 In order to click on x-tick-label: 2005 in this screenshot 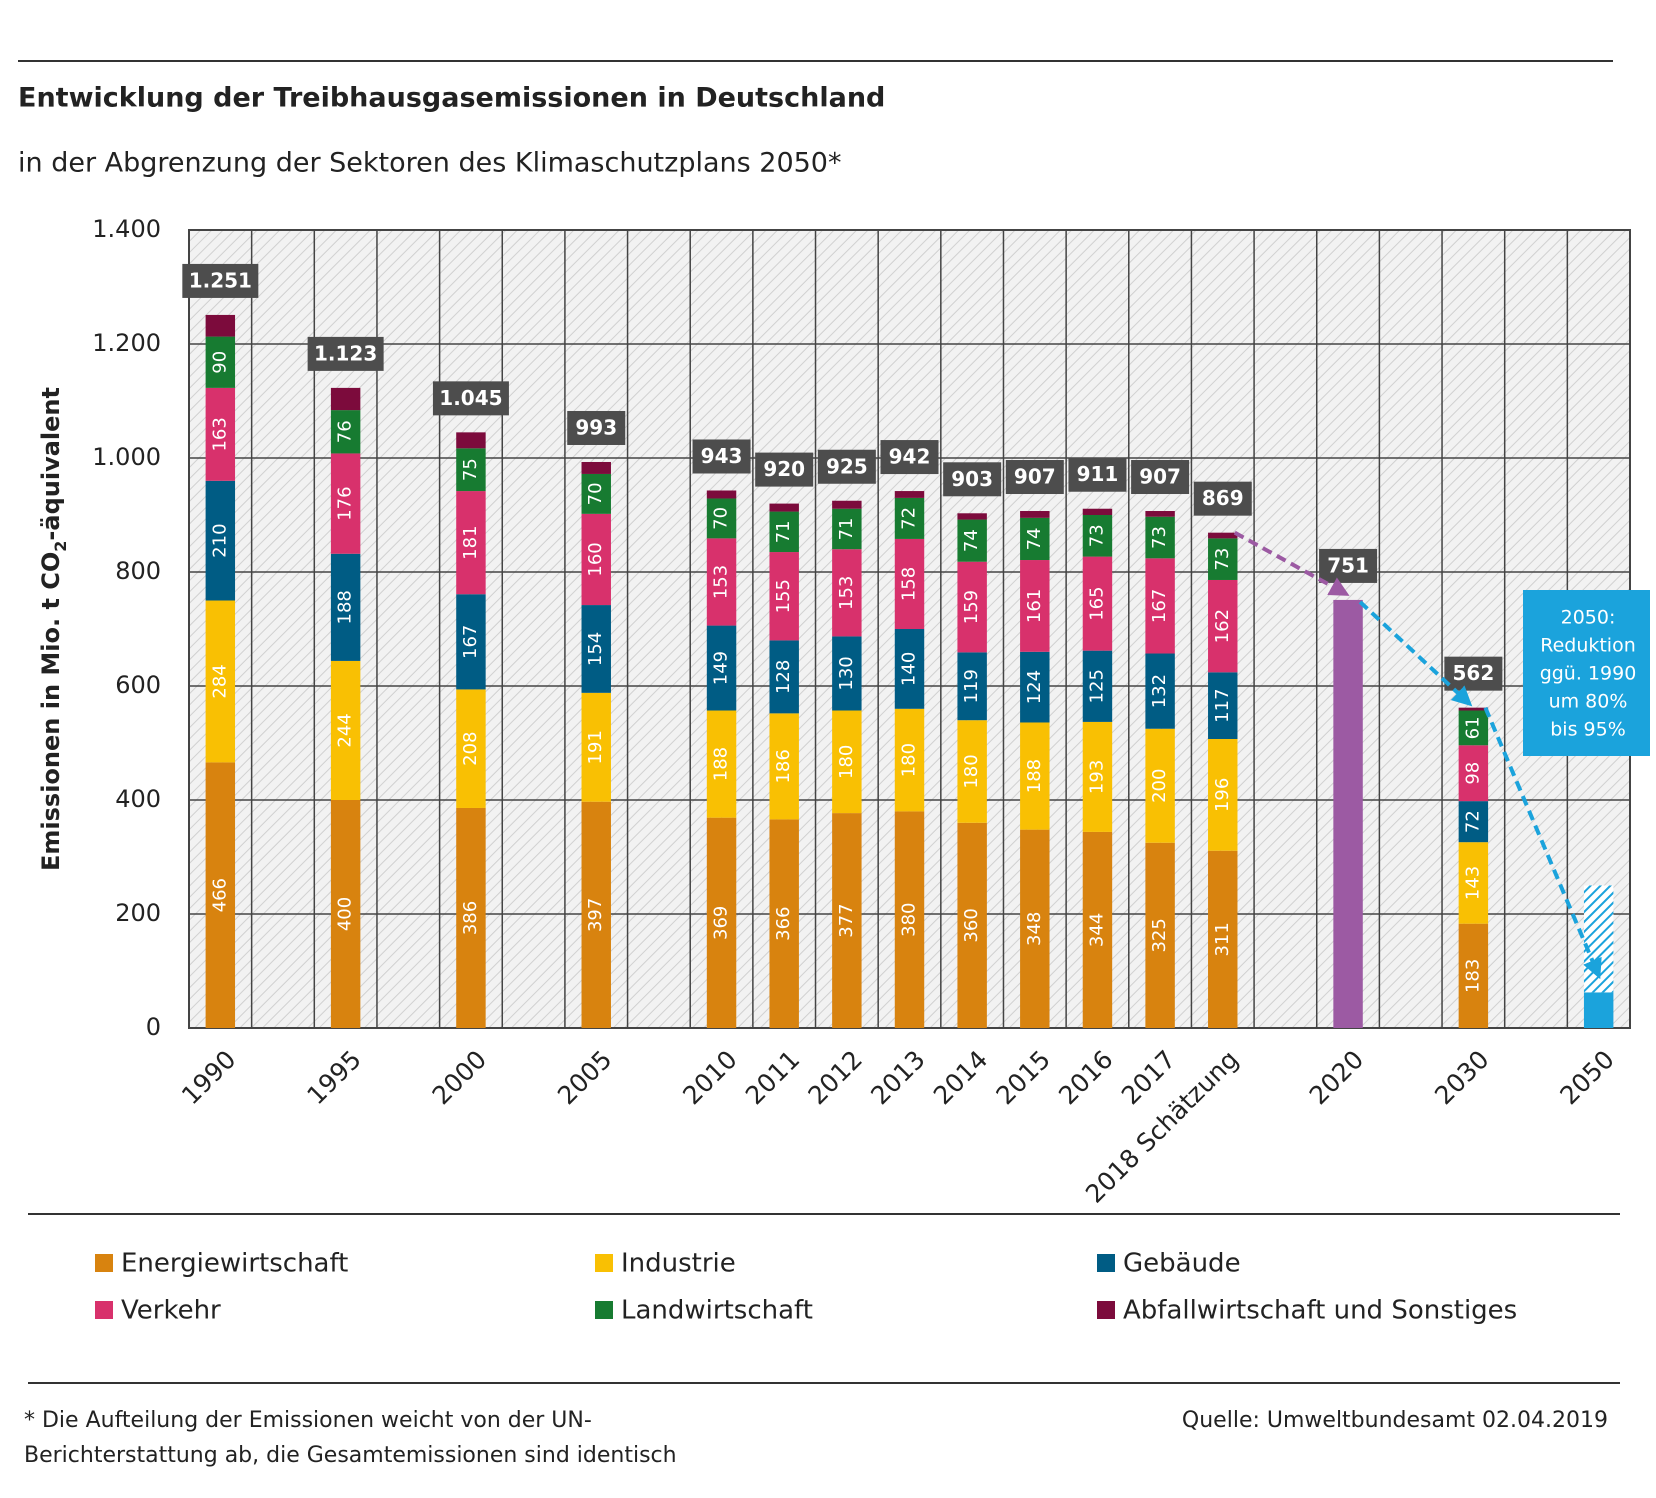, I will do `click(584, 1077)`.